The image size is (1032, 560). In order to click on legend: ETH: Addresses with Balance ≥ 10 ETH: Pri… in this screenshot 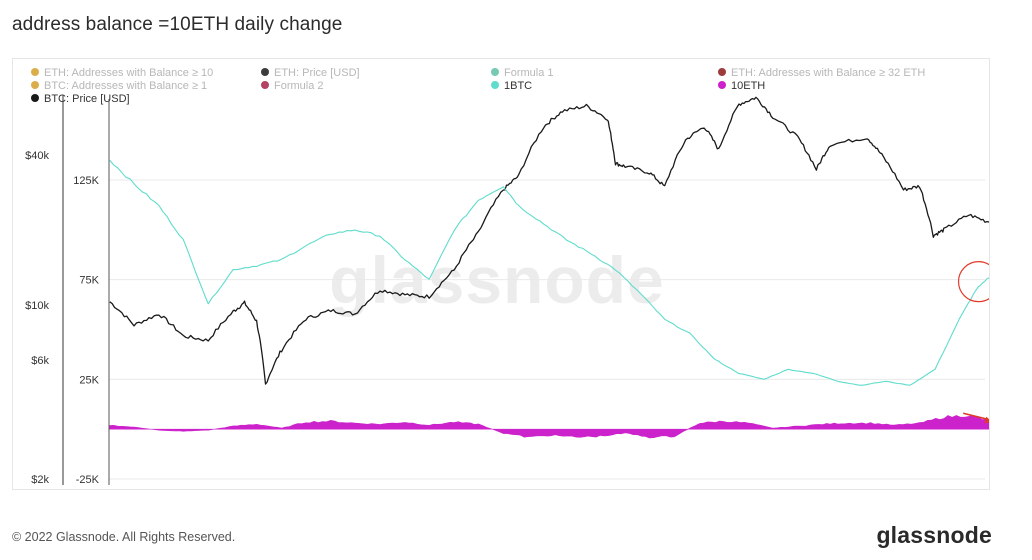, I will do `click(478, 86)`.